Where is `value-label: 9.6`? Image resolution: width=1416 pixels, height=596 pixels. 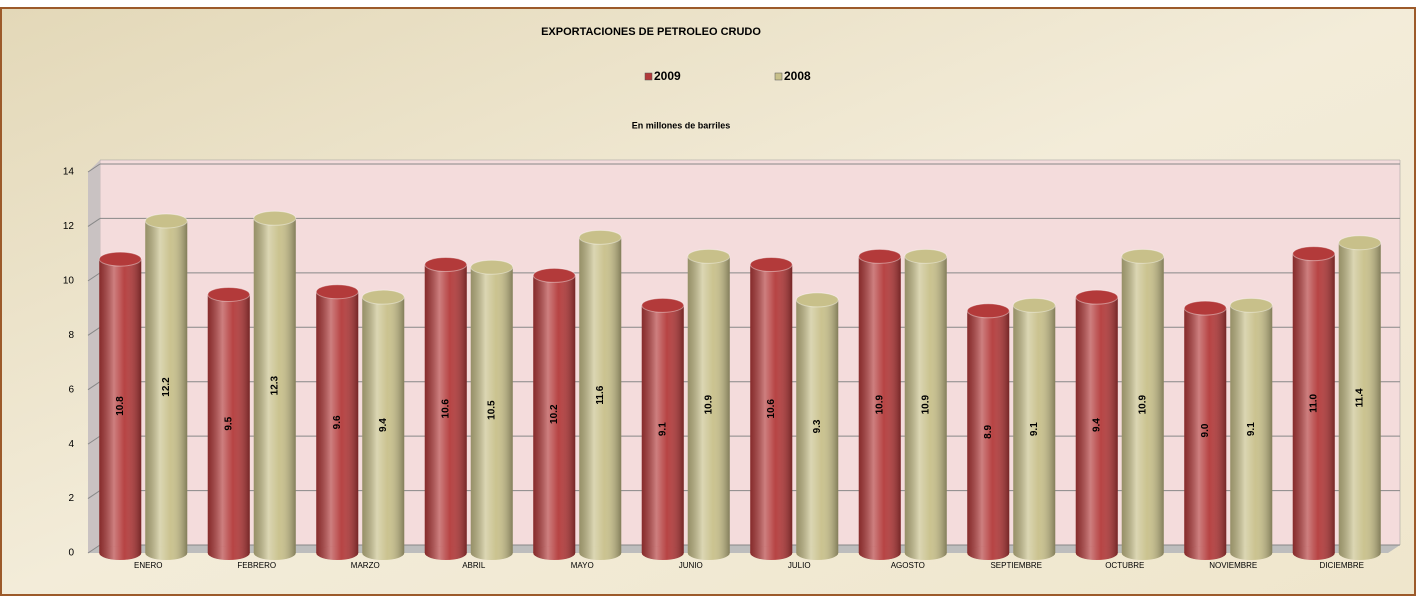 value-label: 9.6 is located at coordinates (337, 422).